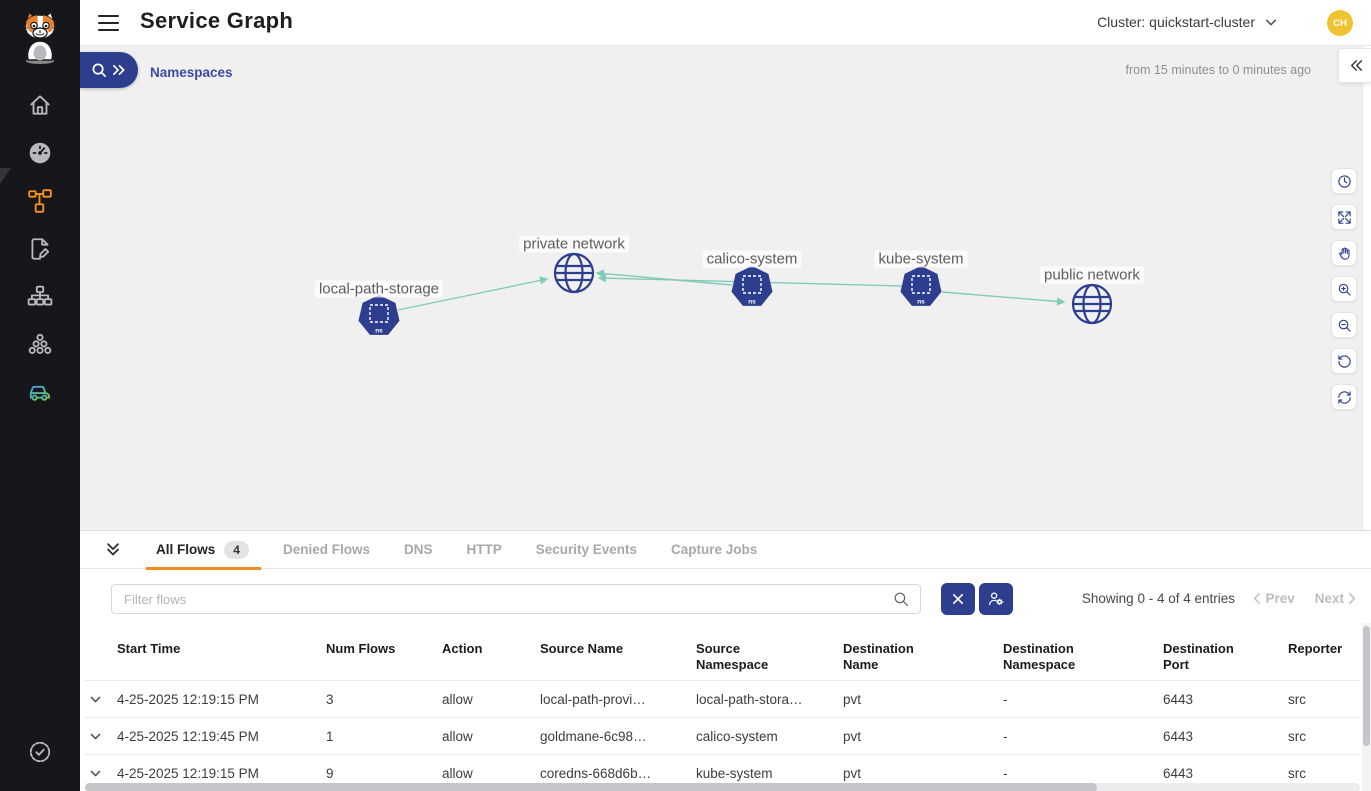 This screenshot has height=791, width=1371. What do you see at coordinates (1218, 70) in the screenshot?
I see `time-range-label: from 15 minutes to 0 minutes ago` at bounding box center [1218, 70].